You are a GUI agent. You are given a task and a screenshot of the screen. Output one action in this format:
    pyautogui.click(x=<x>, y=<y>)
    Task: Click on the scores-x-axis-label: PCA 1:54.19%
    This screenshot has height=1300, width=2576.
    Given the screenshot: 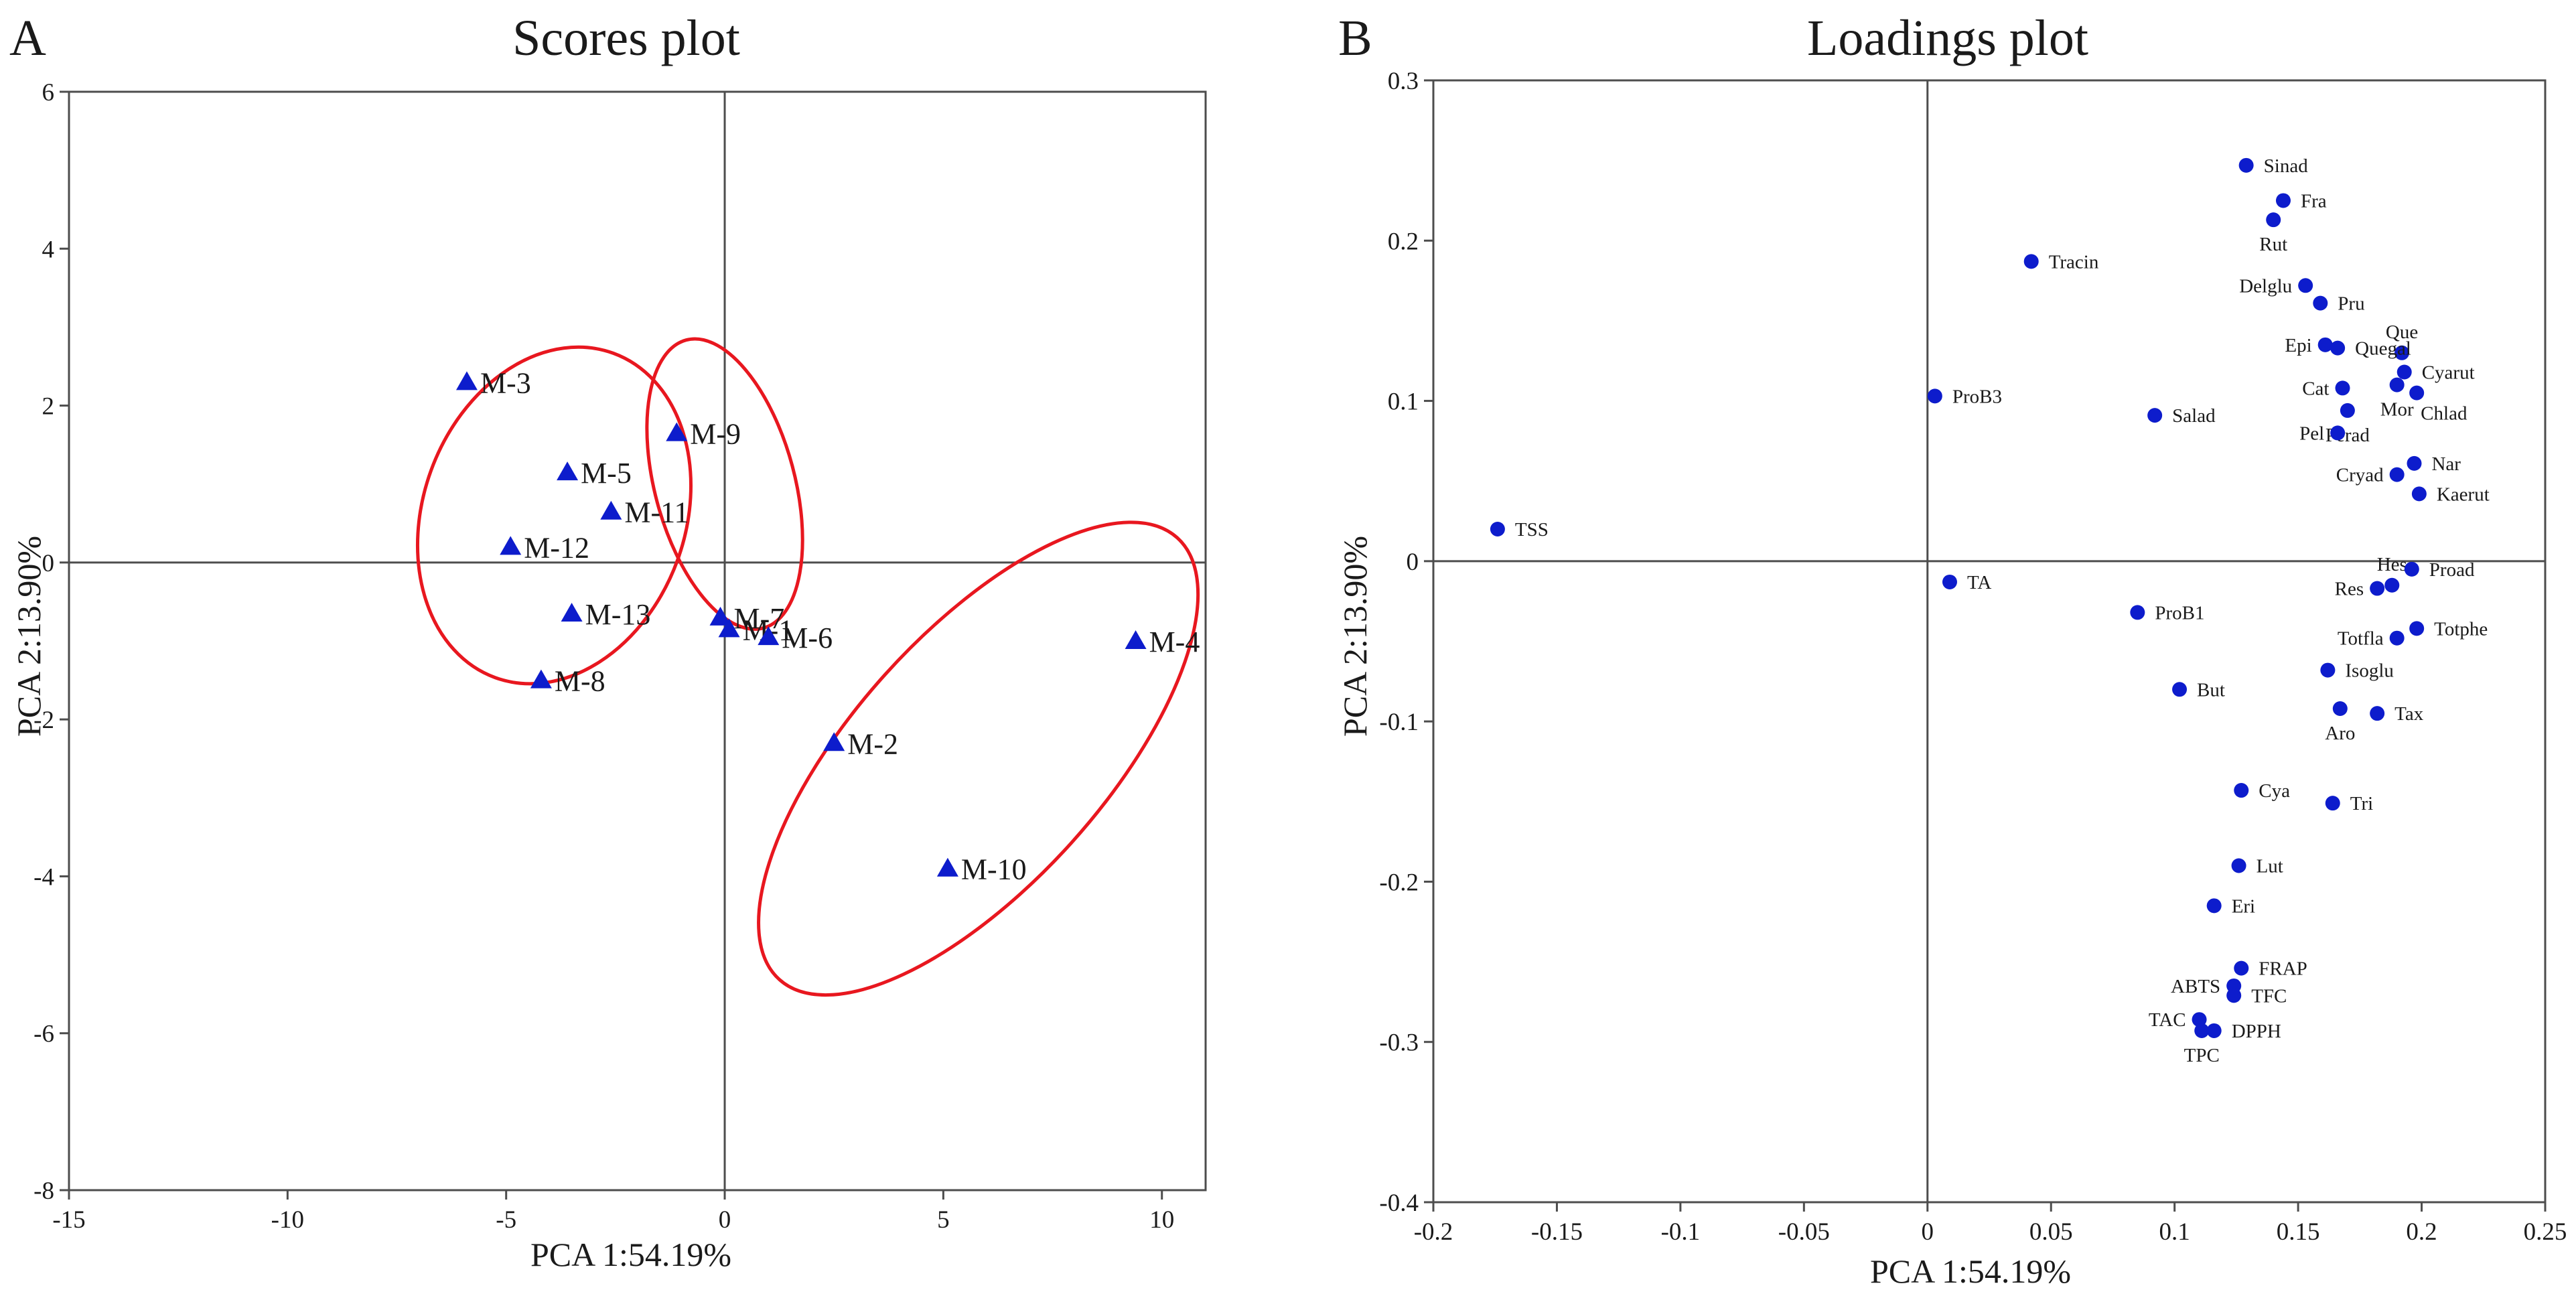 What is the action you would take?
    pyautogui.click(x=630, y=1254)
    